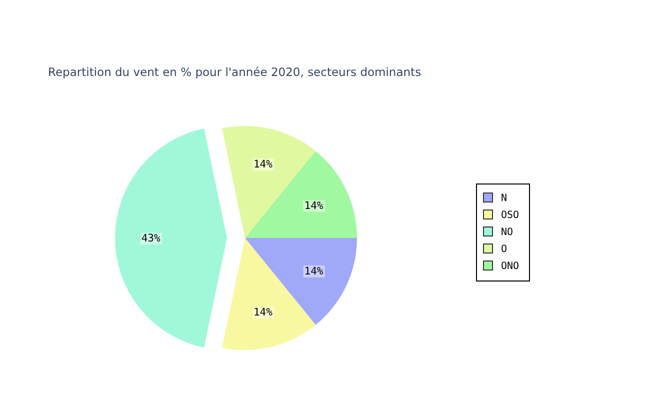 The image size is (650, 400). Describe the element at coordinates (504, 198) in the screenshot. I see `legend-label: N` at that location.